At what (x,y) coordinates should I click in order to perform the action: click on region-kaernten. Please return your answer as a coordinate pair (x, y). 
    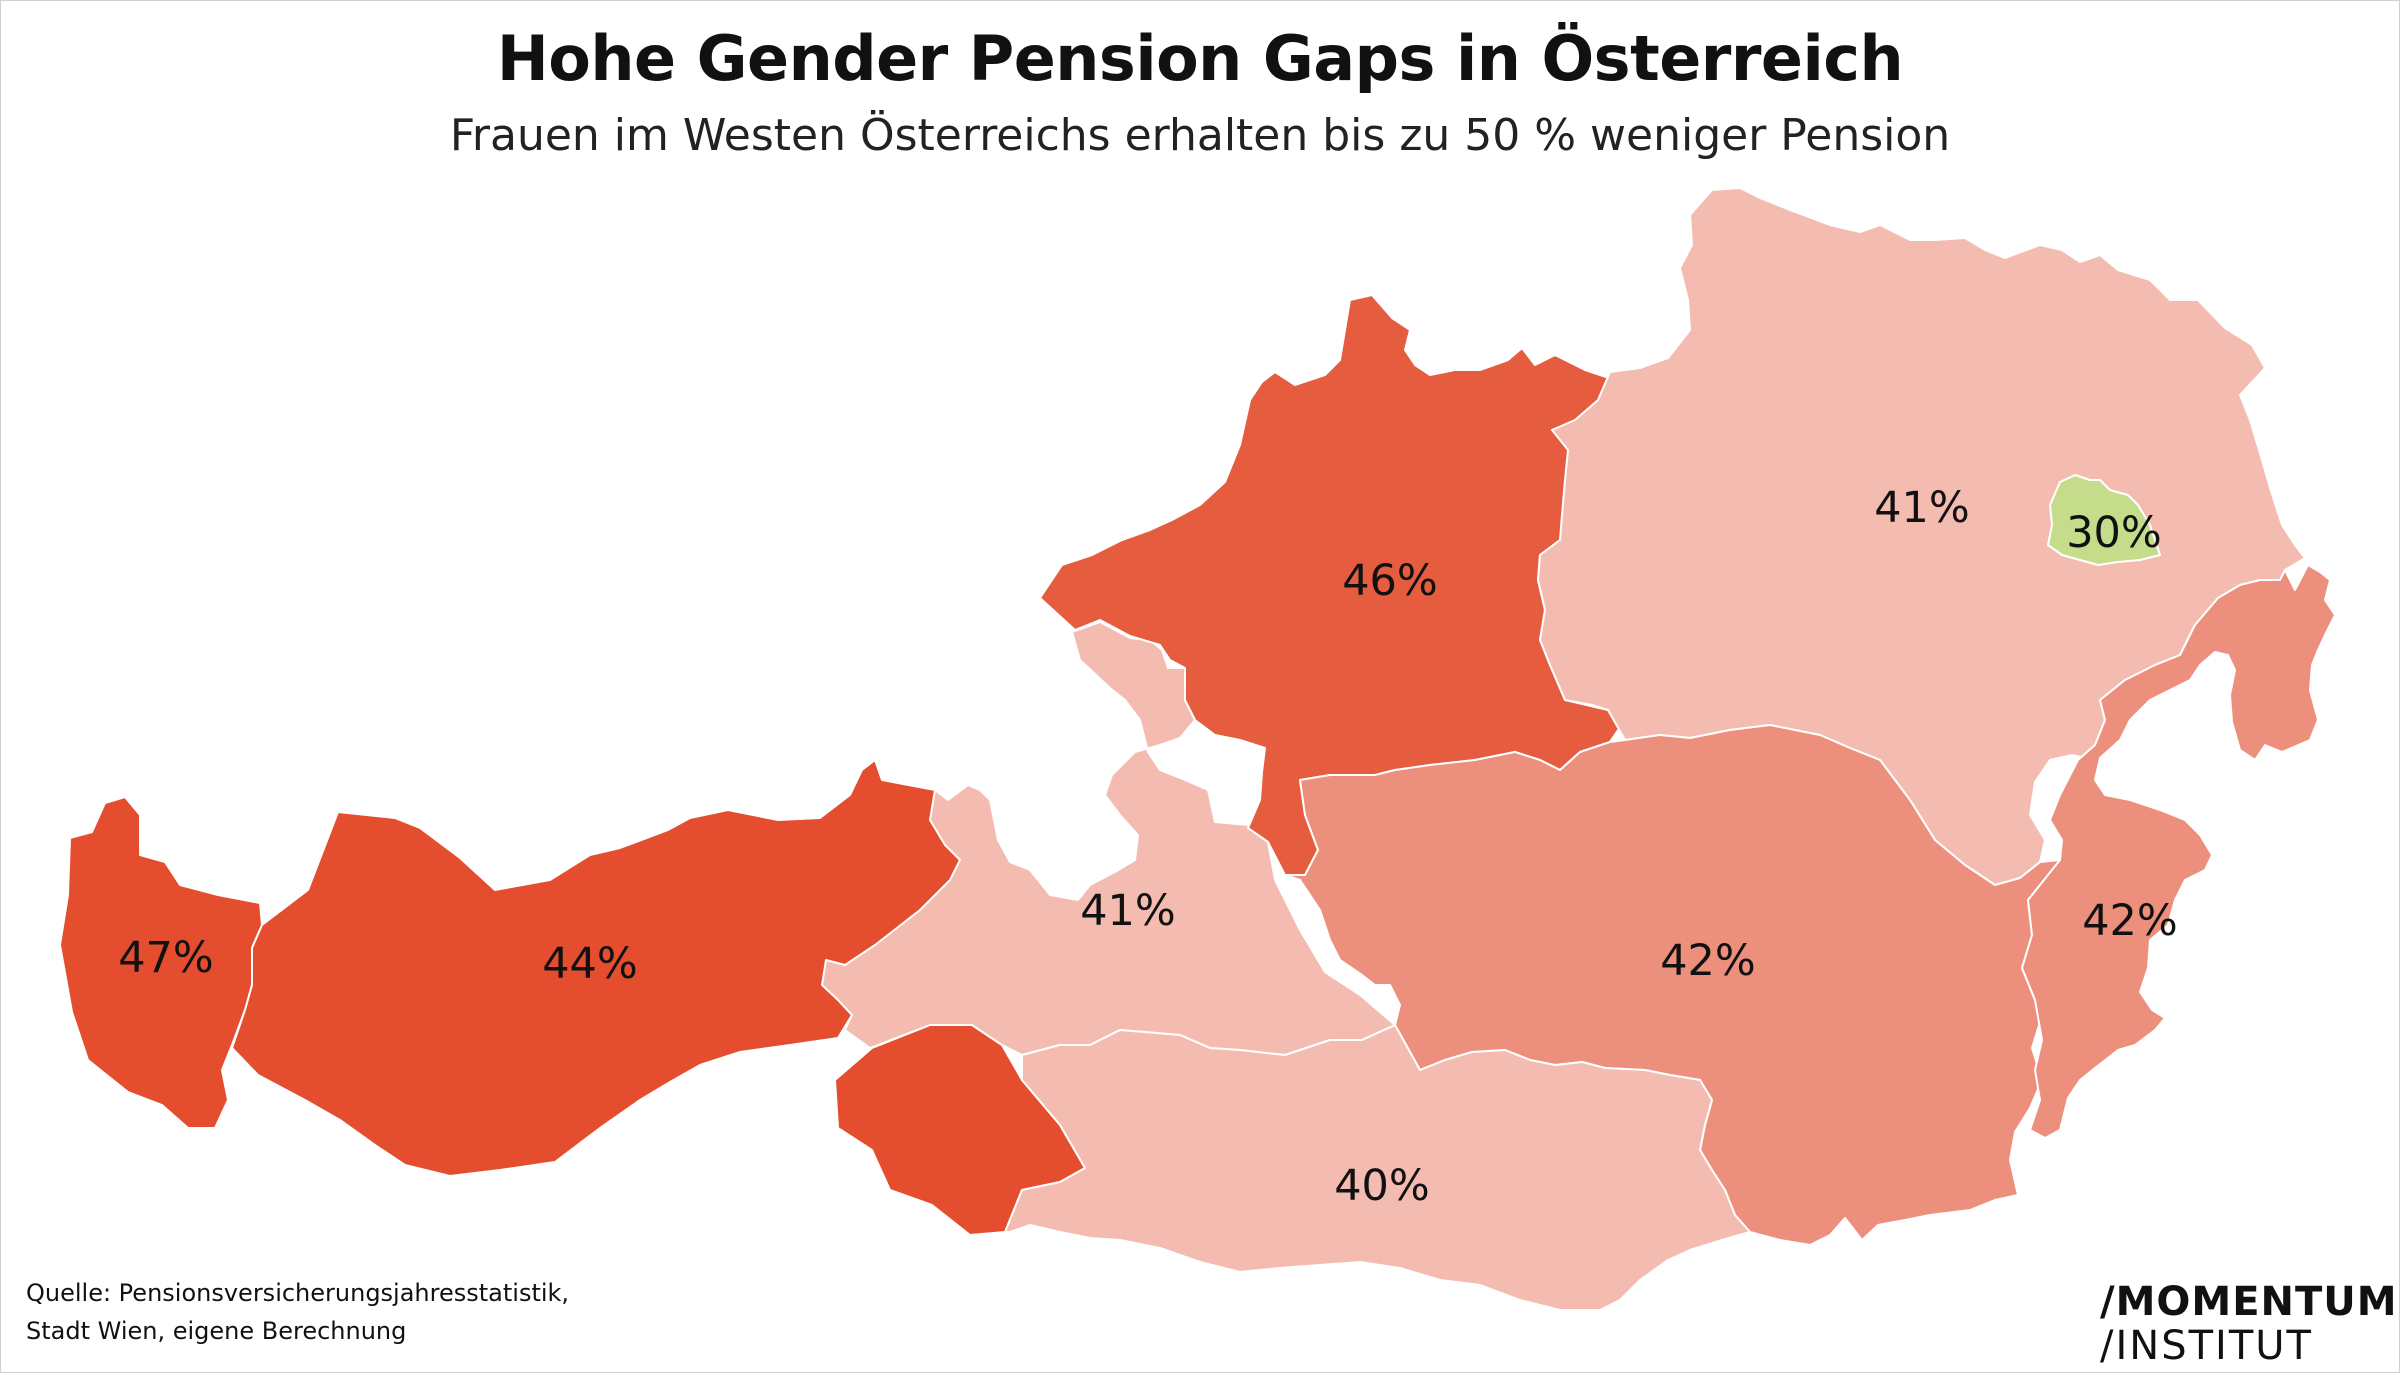
    Looking at the image, I should click on (1377, 1167).